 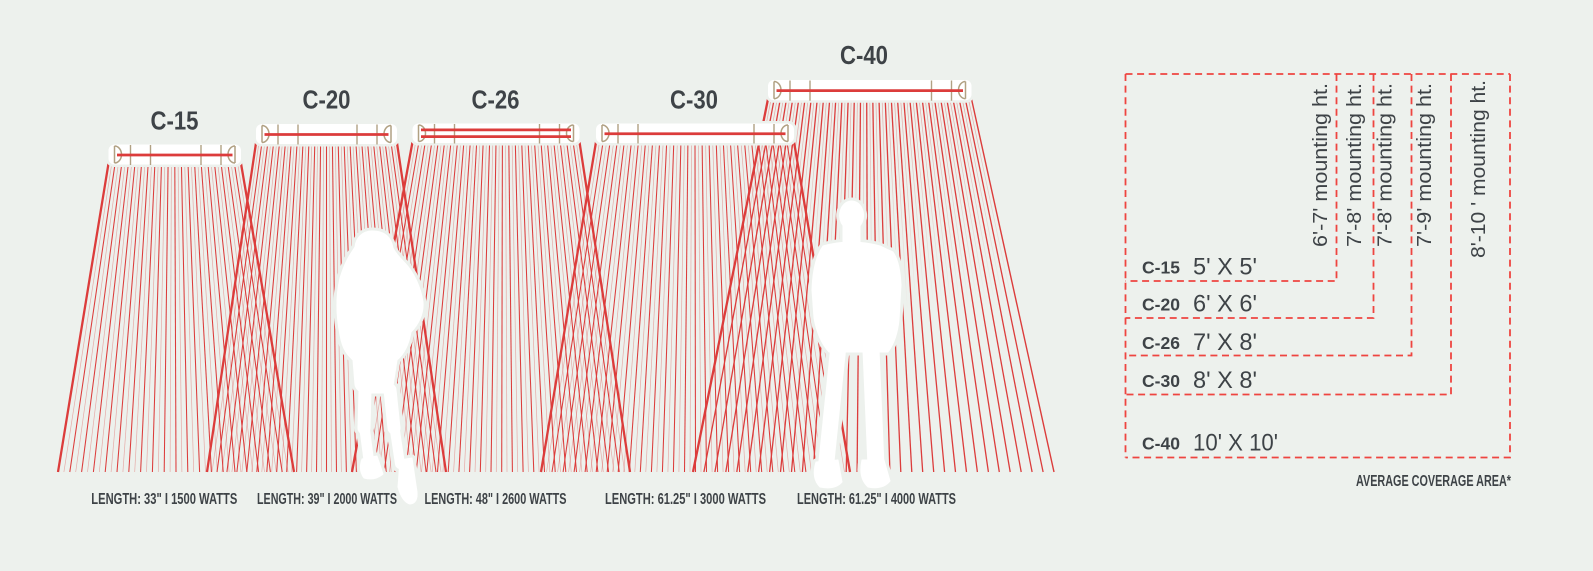 I want to click on svg-text: LENGTH: 61.25" I 4000 WATTS, so click(x=876, y=499).